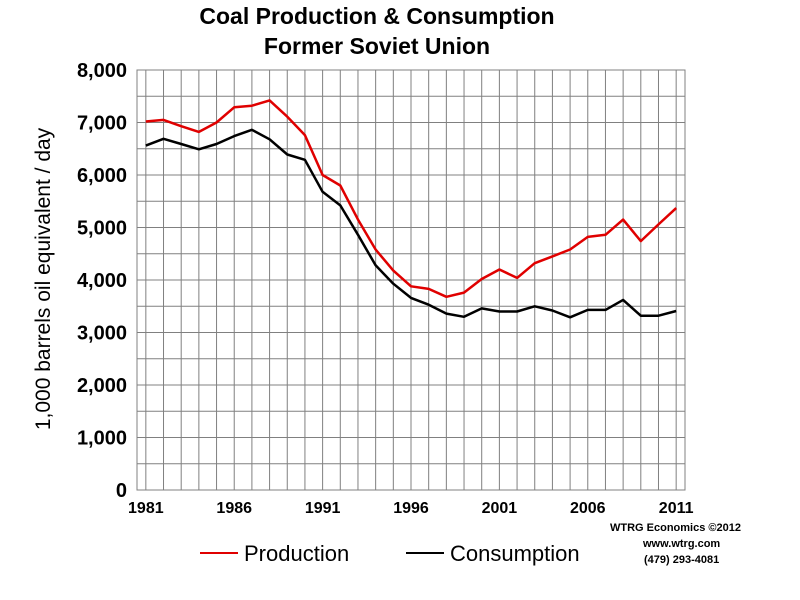  What do you see at coordinates (43, 278) in the screenshot?
I see `y-axis-label: 1,000 barrels oil equivalent / day` at bounding box center [43, 278].